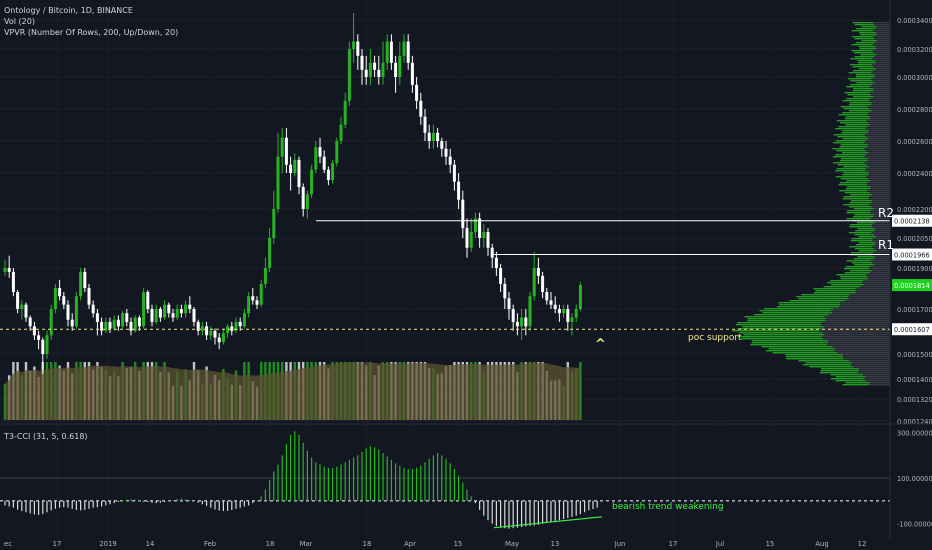 The width and height of the screenshot is (932, 550). What do you see at coordinates (914, 310) in the screenshot?
I see `price-tick-label: 0.0001700` at bounding box center [914, 310].